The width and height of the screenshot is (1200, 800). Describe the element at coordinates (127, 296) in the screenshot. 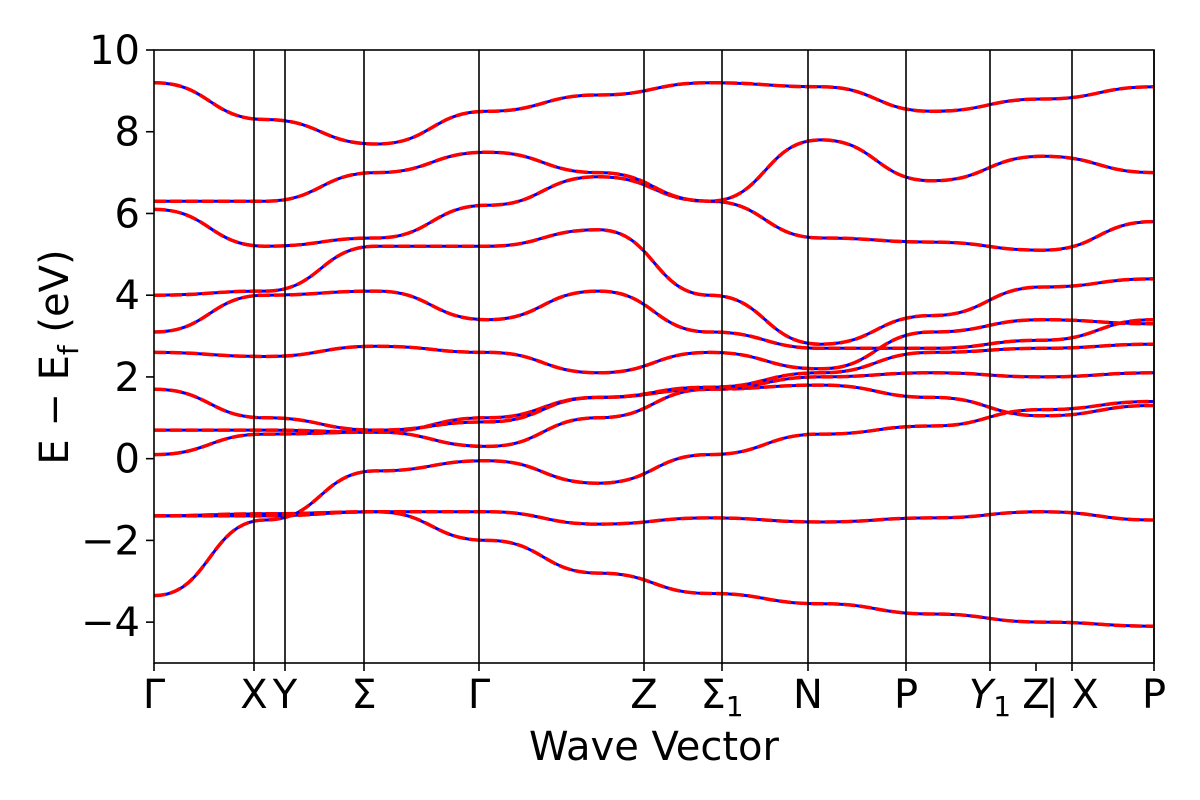

I see `y-tick-label: 4` at that location.